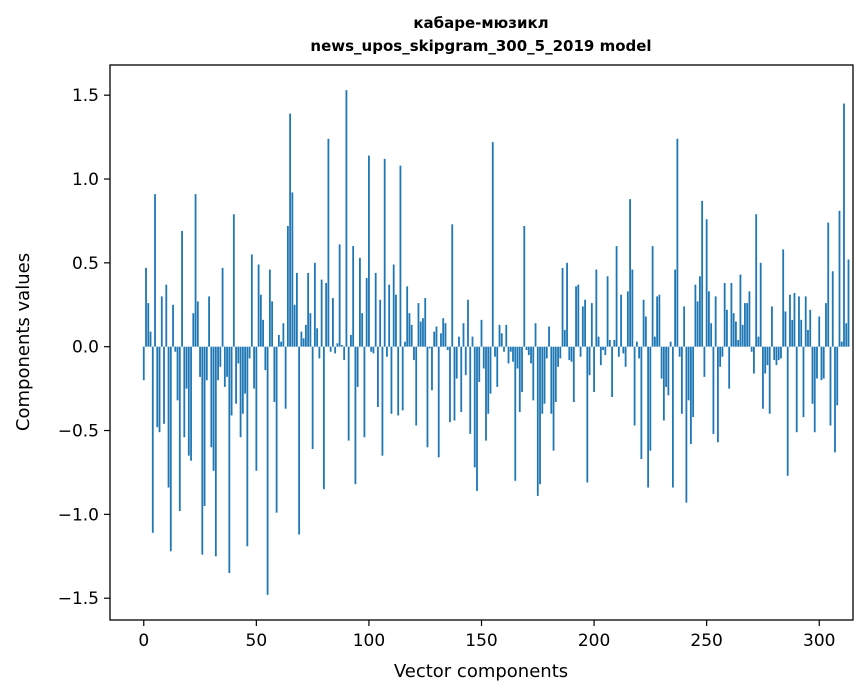  I want to click on y-tick-label: −0.5, so click(78, 432).